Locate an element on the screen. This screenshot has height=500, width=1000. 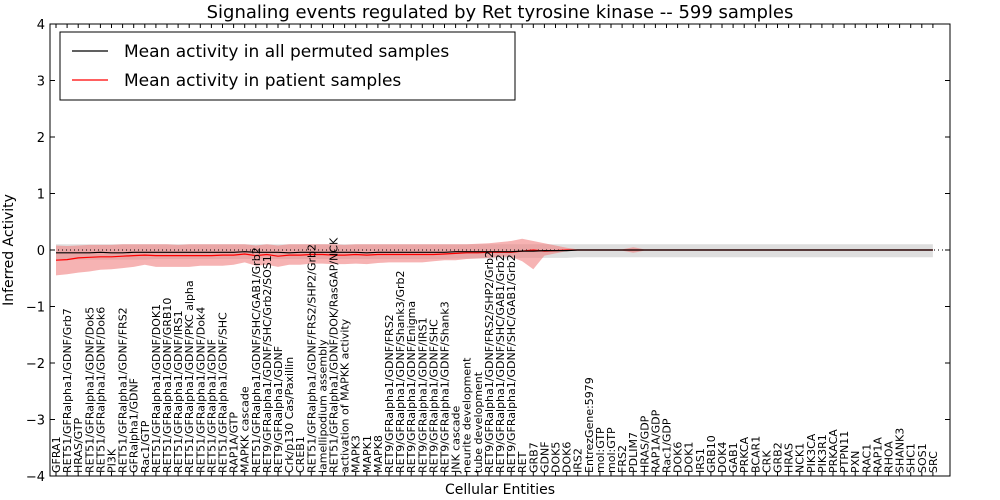
x-category-label: RET9/GFRalpha1/GDNF/SHC is located at coordinates (433, 396).